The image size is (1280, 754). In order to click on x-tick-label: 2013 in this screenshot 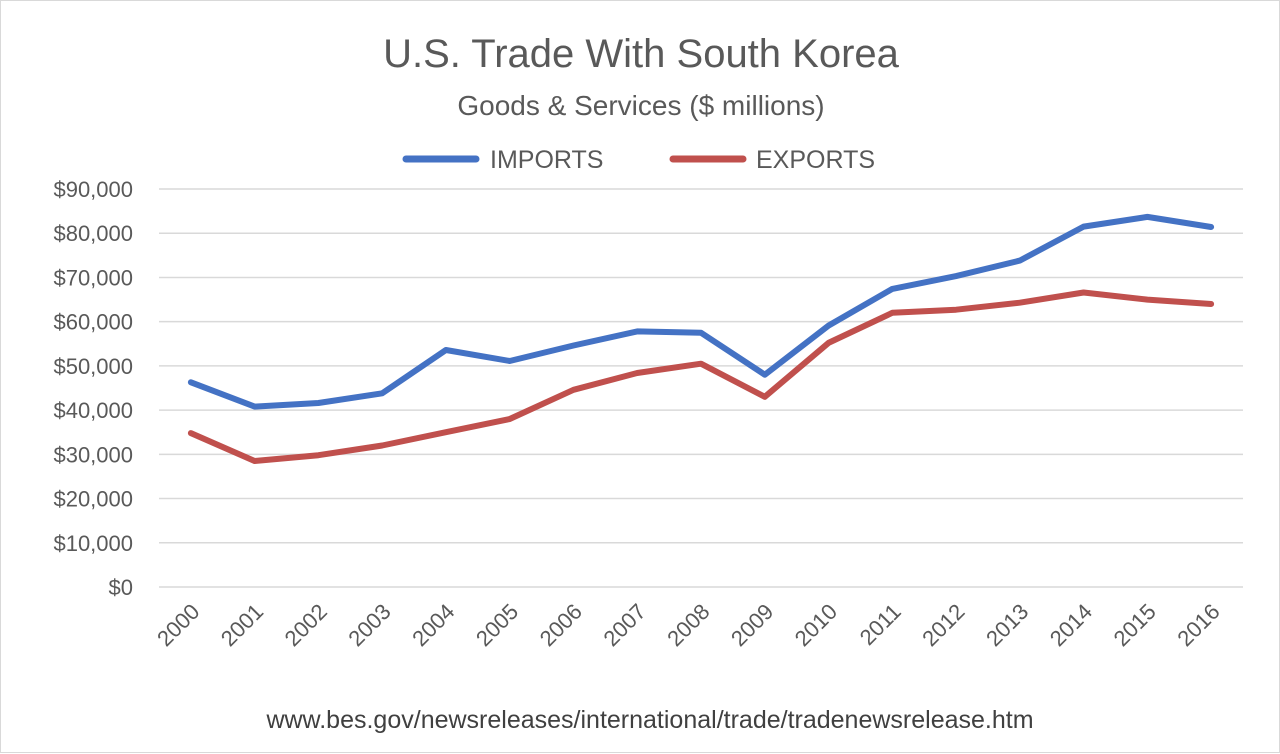, I will do `click(1007, 625)`.